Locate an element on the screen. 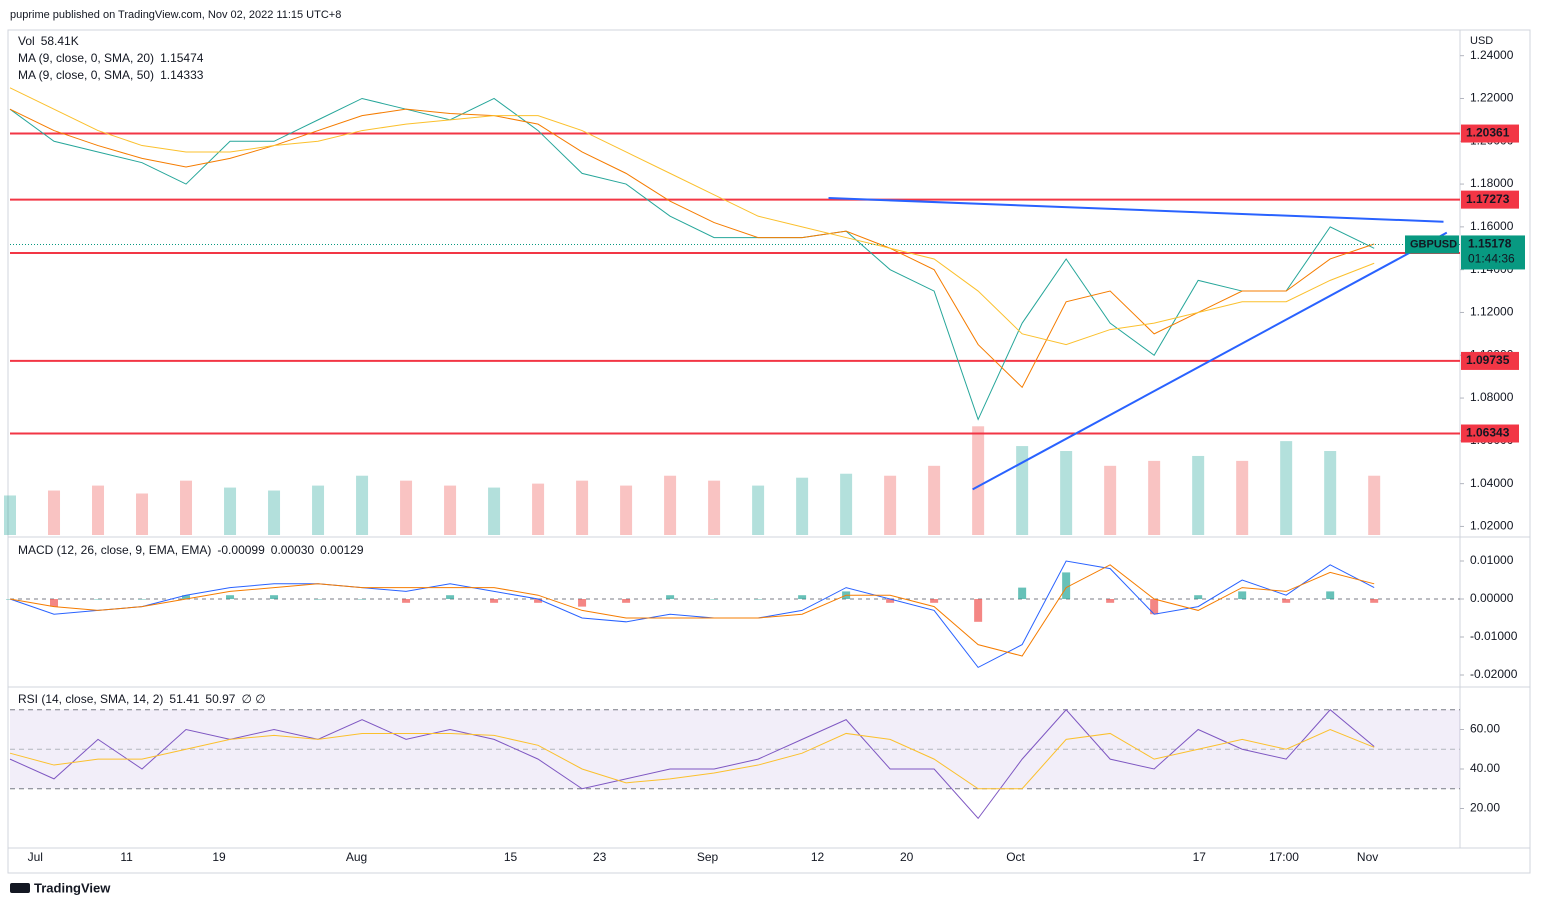  level-price-label: 1.20361 is located at coordinates (1488, 133).